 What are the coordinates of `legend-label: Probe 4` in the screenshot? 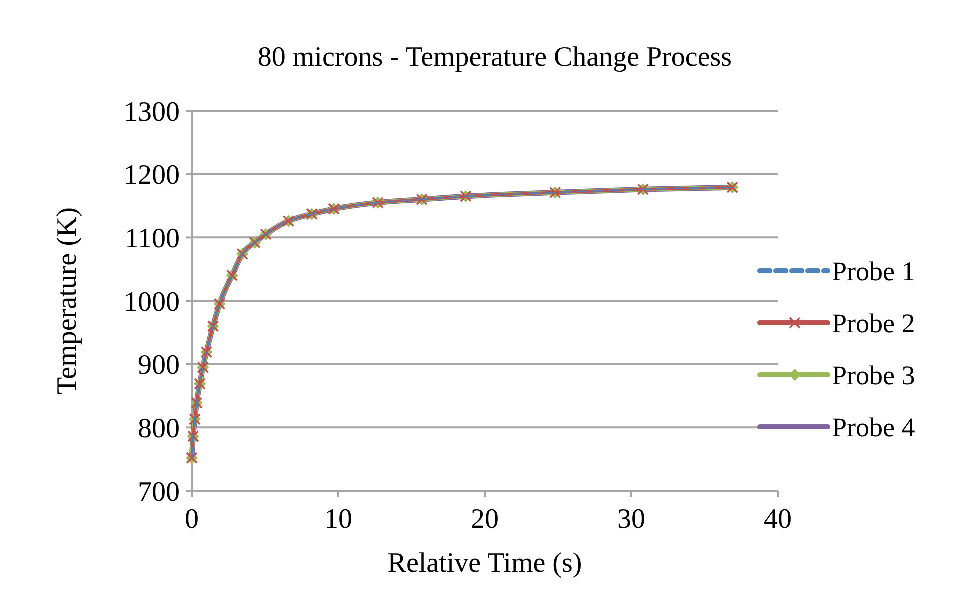 It's located at (874, 427).